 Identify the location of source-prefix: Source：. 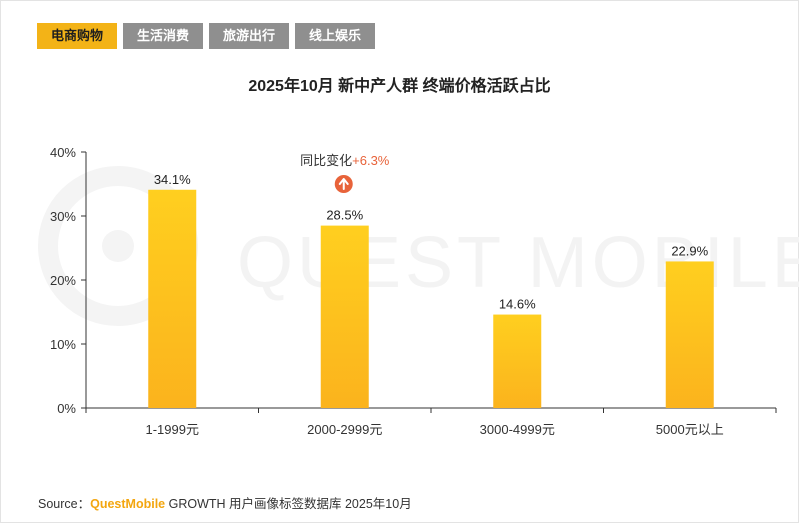
(64, 504).